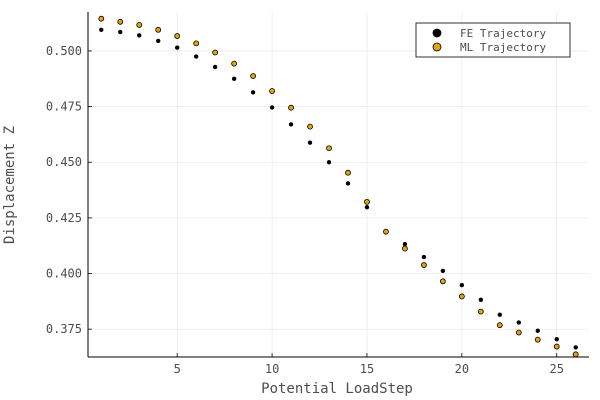  Describe the element at coordinates (272, 369) in the screenshot. I see `x-tick-label: 10` at that location.